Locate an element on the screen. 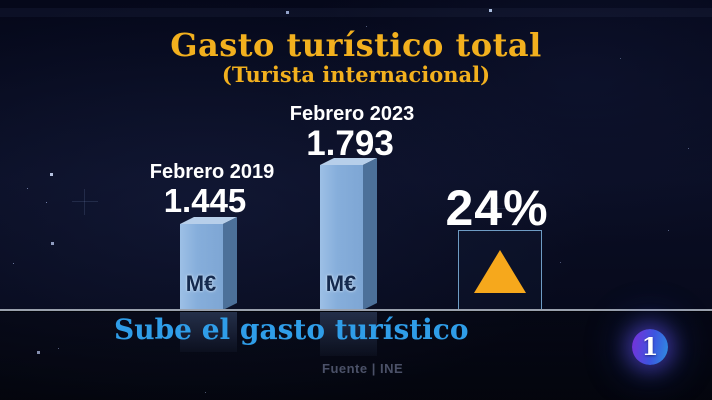 This screenshot has height=400, width=712. bar-label-febrero-2023: Febrero 2023 is located at coordinates (352, 114).